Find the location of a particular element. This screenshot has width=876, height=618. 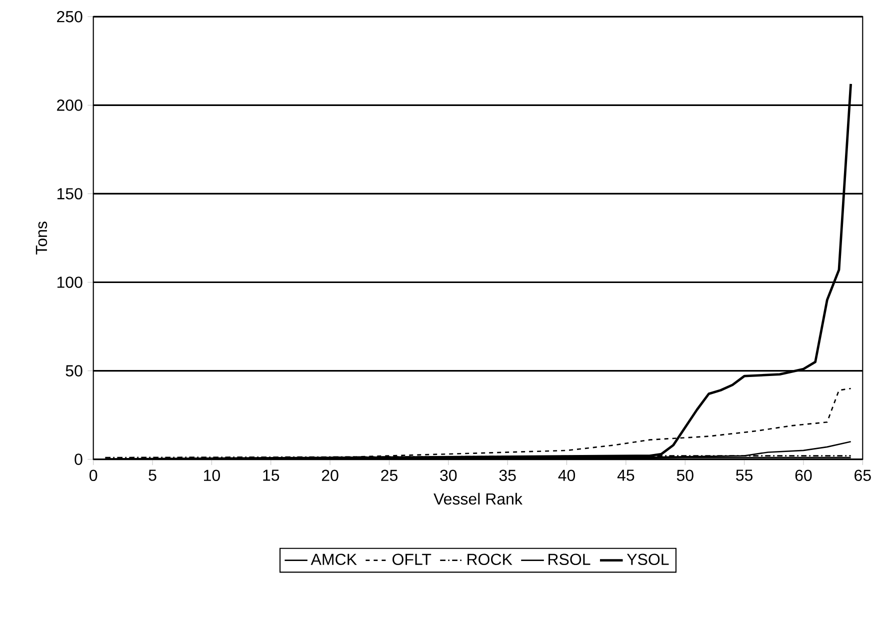

x-tick-label: 65 is located at coordinates (862, 476).